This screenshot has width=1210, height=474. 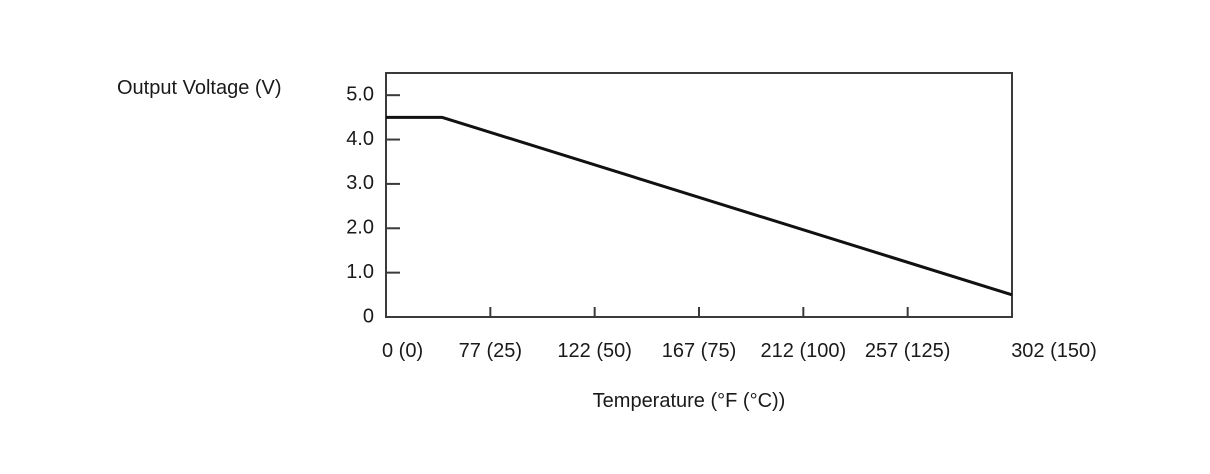 I want to click on y-tick-label: 1.0, so click(x=360, y=272).